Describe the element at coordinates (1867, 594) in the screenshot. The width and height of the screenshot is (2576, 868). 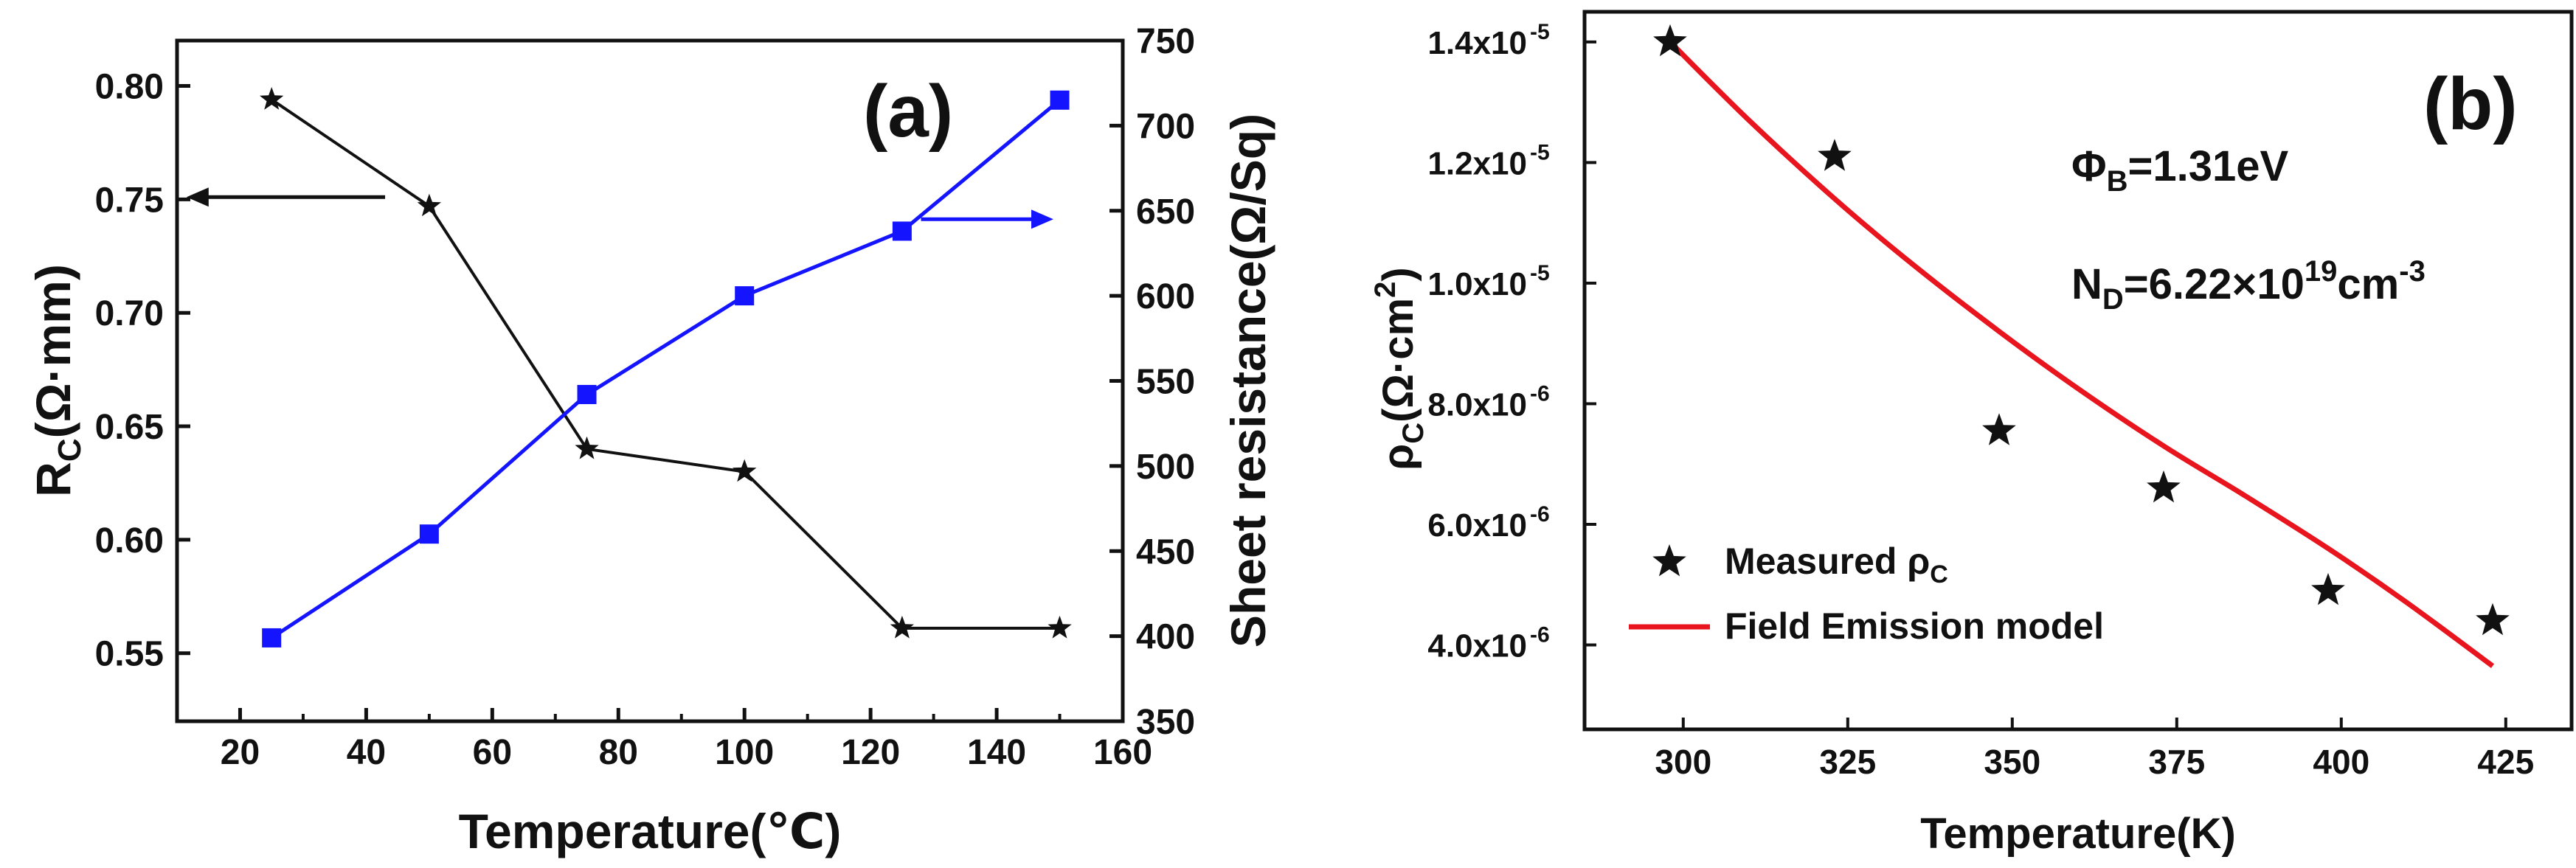
I see `panel-b-legend: Measured ρC Field Emission model` at that location.